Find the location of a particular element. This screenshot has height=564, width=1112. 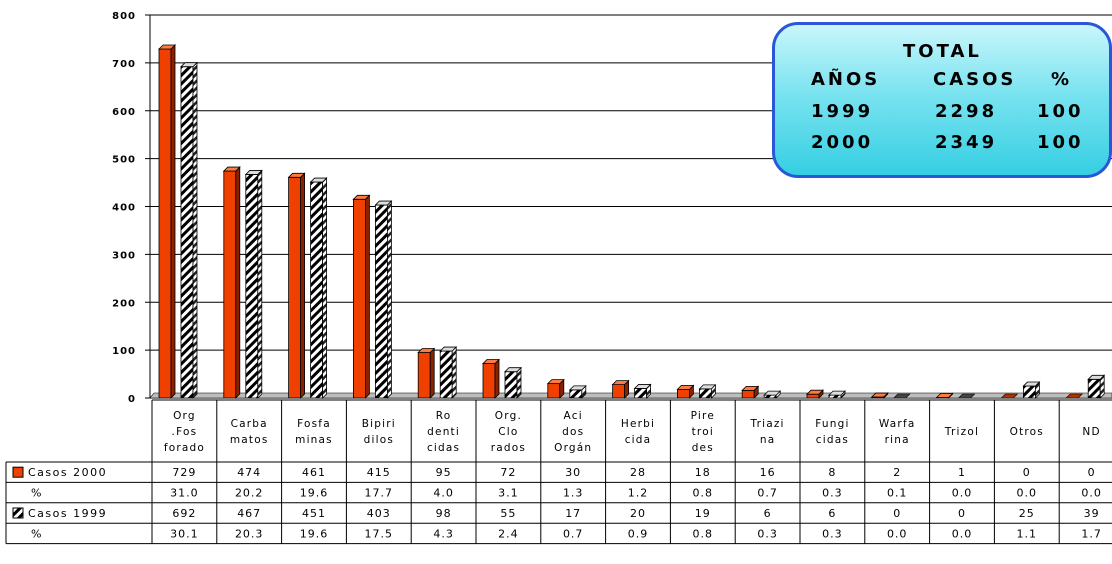

category-label: dos is located at coordinates (573, 432).